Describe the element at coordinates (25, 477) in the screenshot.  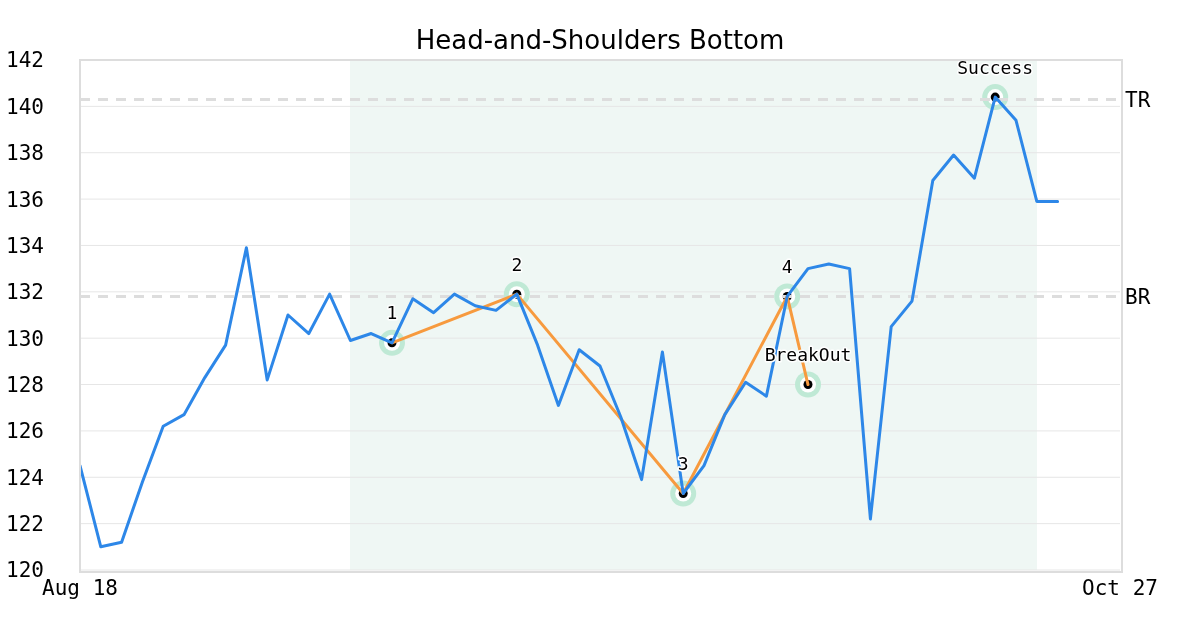
I see `y-tick-label: 124` at that location.